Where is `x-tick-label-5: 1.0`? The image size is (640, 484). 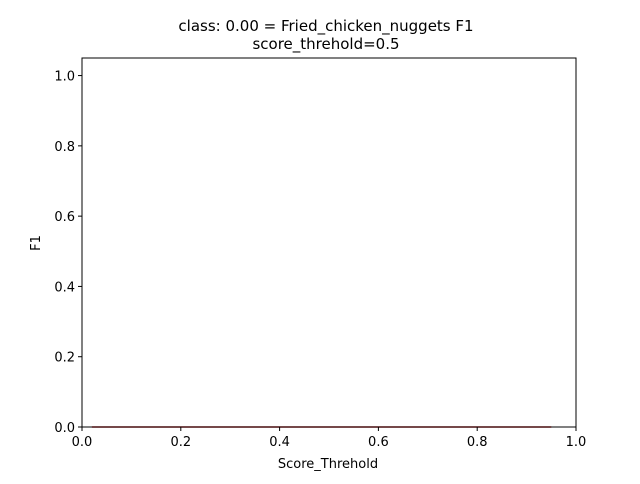
x-tick-label-5: 1.0 is located at coordinates (576, 442).